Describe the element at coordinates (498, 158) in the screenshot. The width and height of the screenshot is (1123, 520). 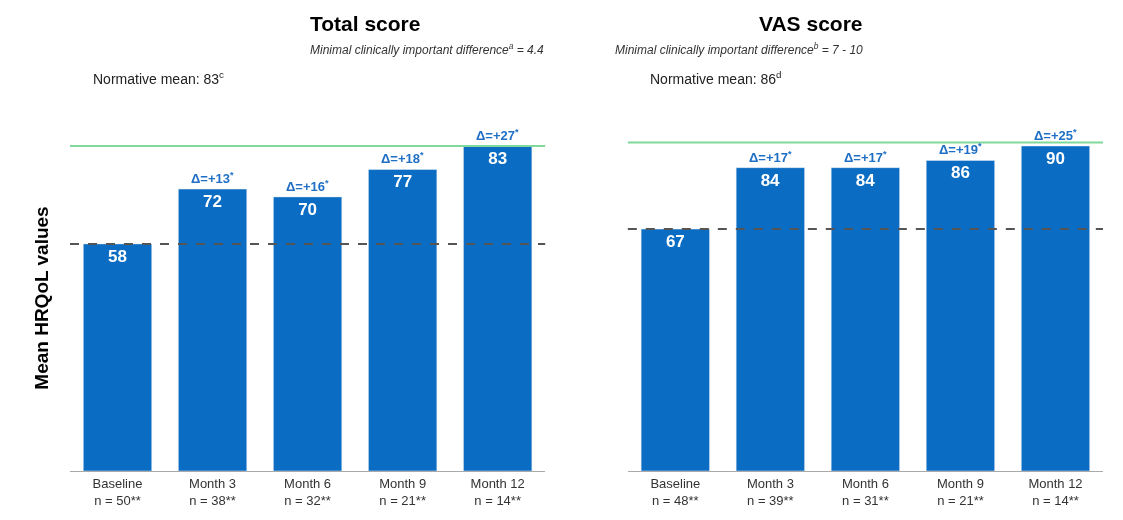
I see `data-label: 83` at that location.